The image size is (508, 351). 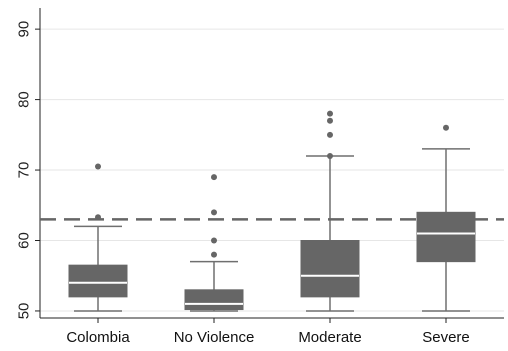 I want to click on x-category-label: Moderate, so click(x=329, y=337).